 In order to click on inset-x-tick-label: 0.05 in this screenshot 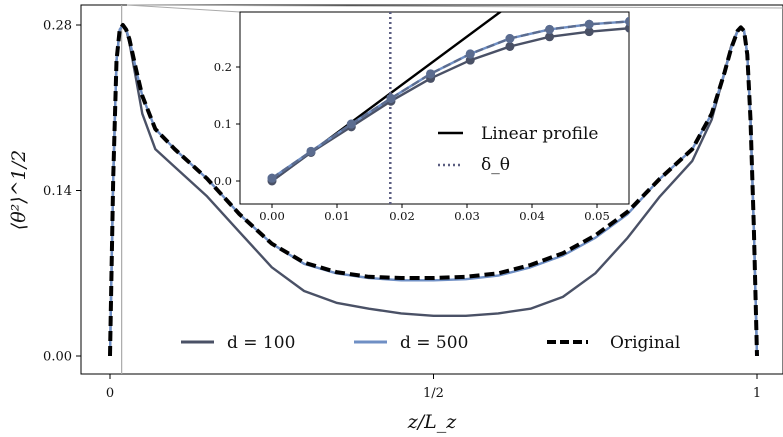, I will do `click(597, 216)`.